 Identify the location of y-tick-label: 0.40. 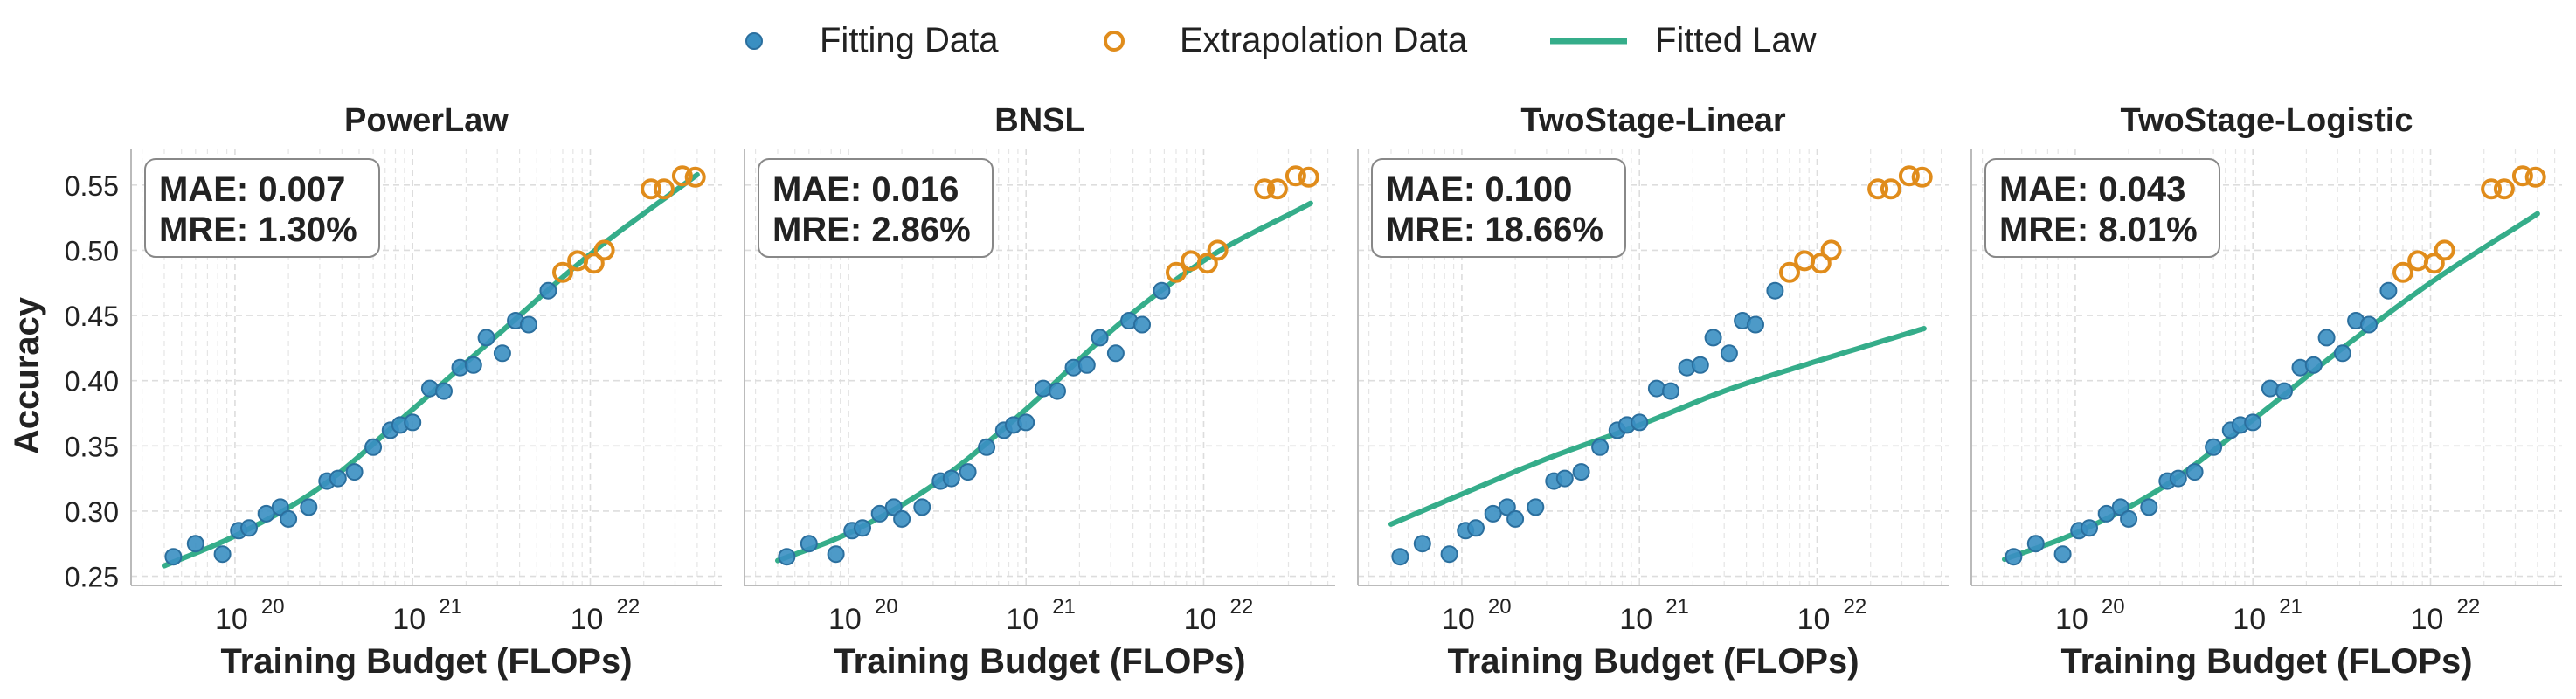
(92, 382).